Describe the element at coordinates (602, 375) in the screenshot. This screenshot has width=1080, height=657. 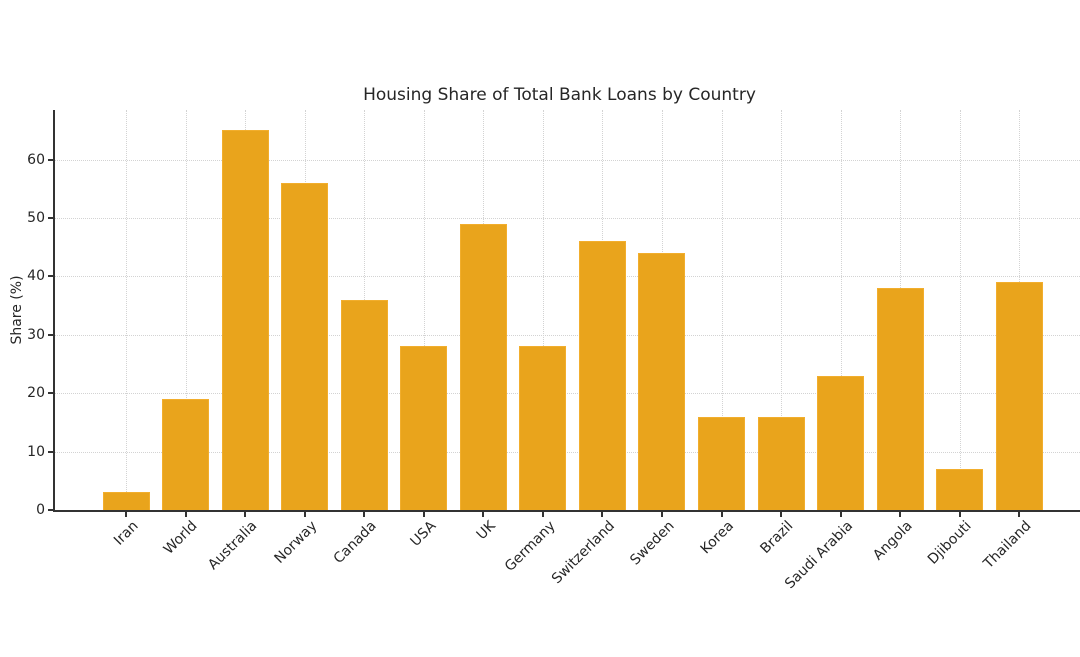
I see `bar-switzerland` at that location.